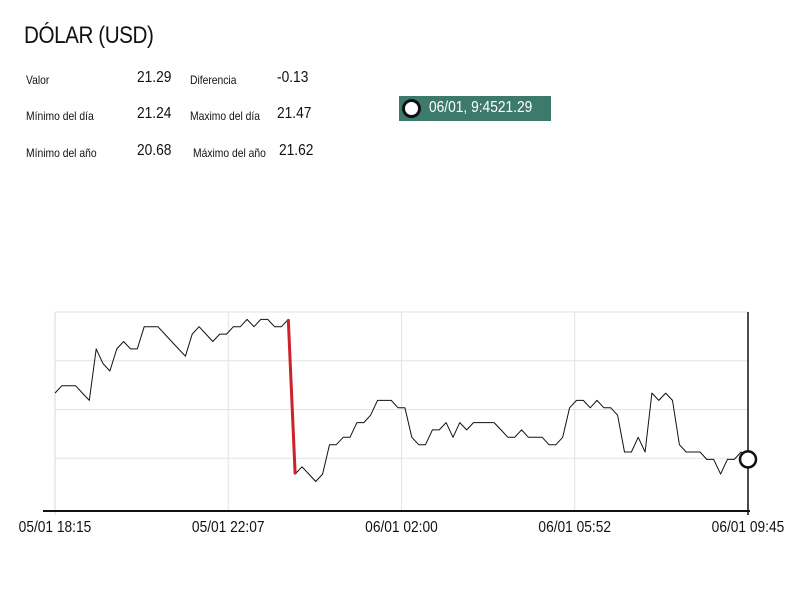 The height and width of the screenshot is (600, 800). Describe the element at coordinates (89, 35) in the screenshot. I see `page-title: DÓLAR (USD)` at that location.